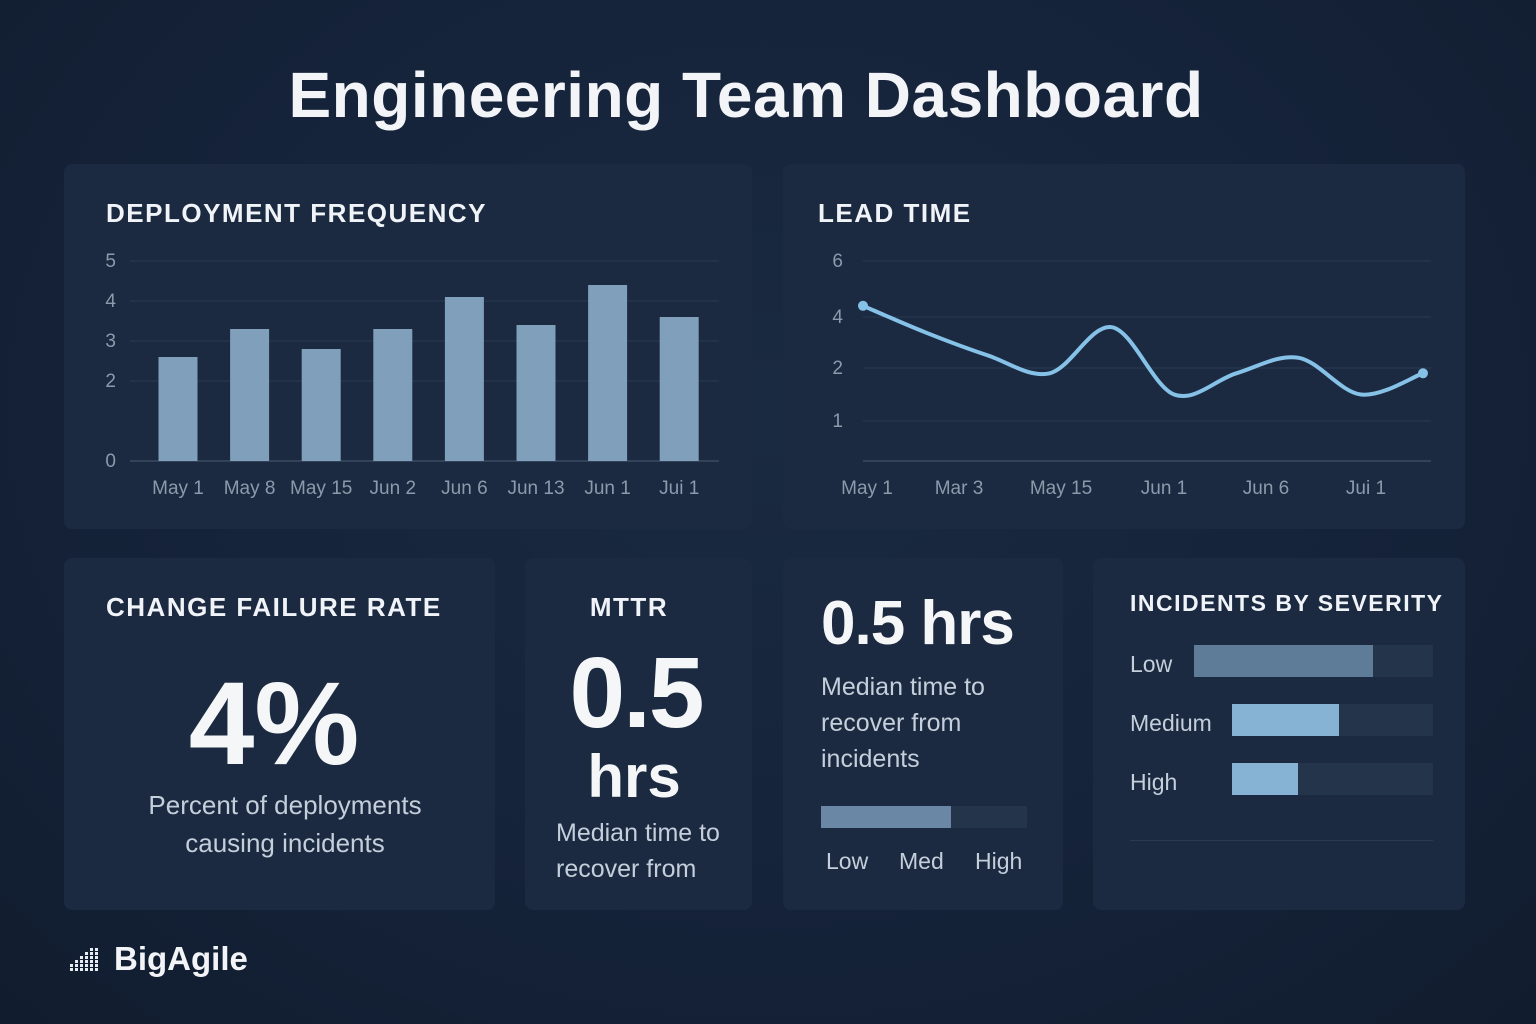  What do you see at coordinates (535, 488) in the screenshot?
I see `x-tick-label: Jun 13` at bounding box center [535, 488].